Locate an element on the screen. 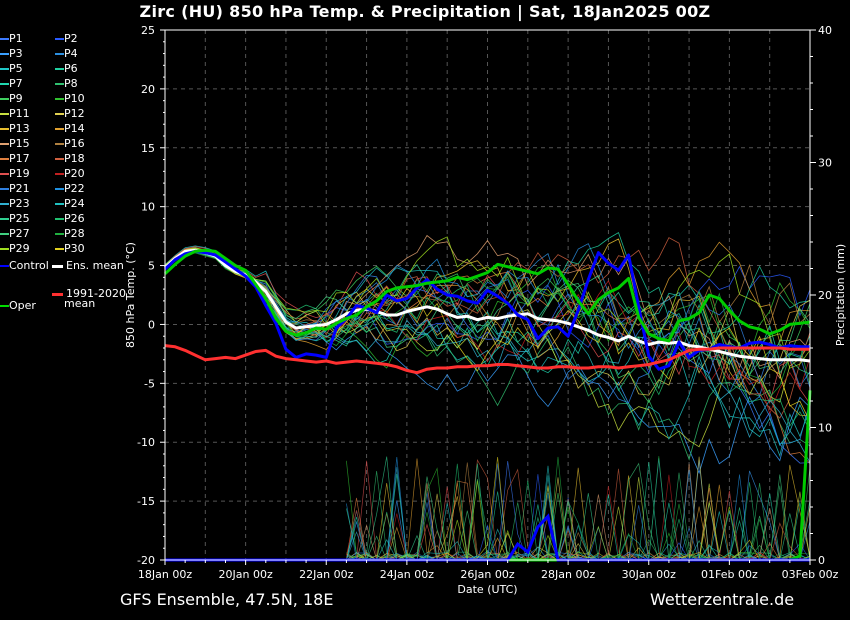  y-tick-label: -20 is located at coordinates (146, 560).